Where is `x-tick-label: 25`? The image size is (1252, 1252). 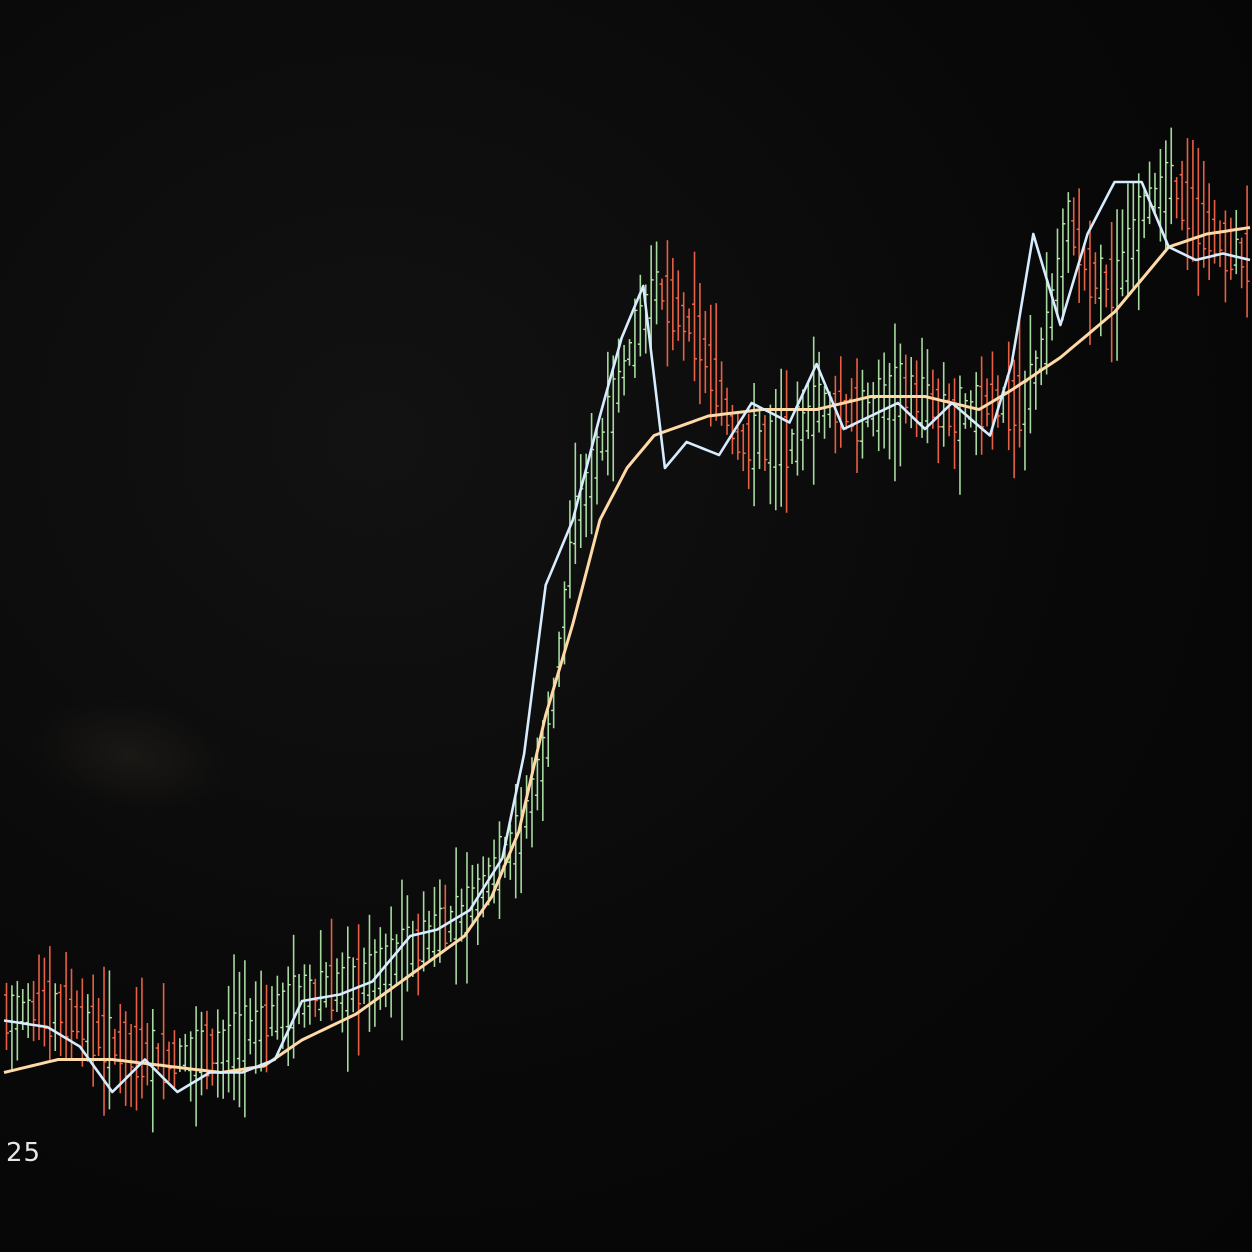 x-tick-label: 25 is located at coordinates (24, 1153).